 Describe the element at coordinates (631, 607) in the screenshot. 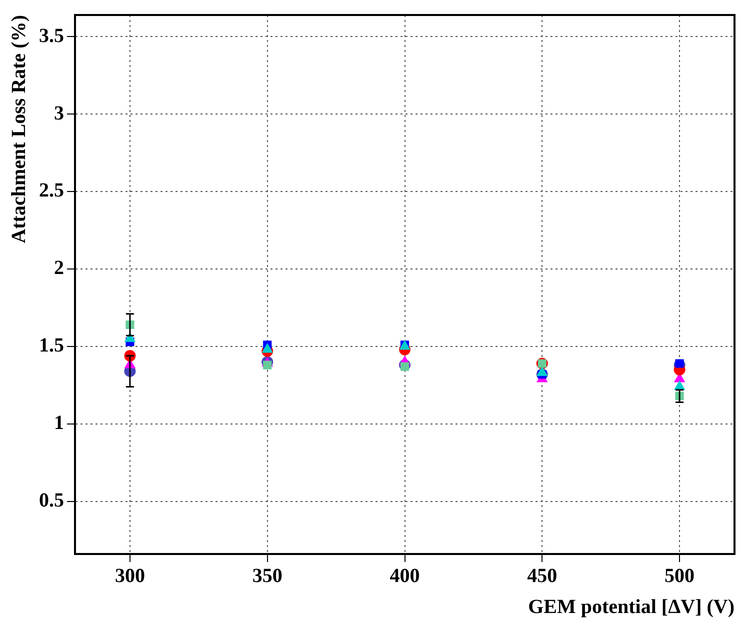

I see `x-axis-title: GEM potential [ΔV] (V)` at that location.